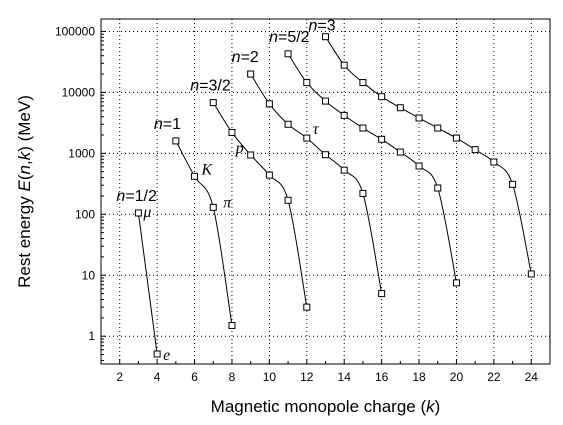  I want to click on x-tick-label: 12, so click(307, 377).